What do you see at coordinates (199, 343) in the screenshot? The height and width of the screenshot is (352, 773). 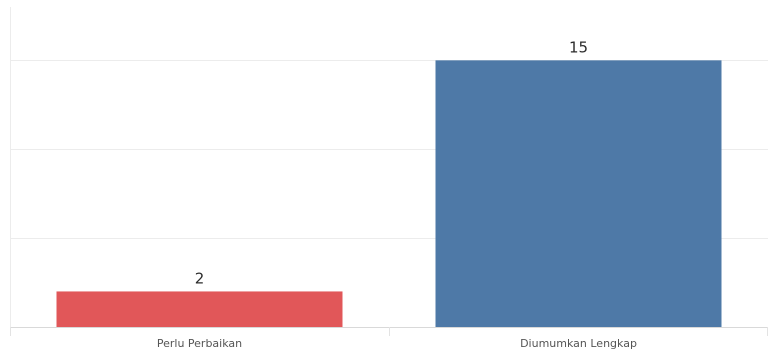 I see `tick-label: Perlu Perbaikan` at bounding box center [199, 343].